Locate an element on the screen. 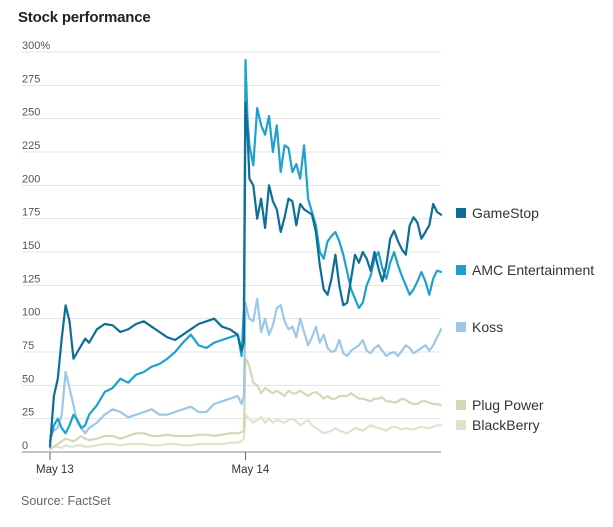 This screenshot has height=527, width=613. y-tick-label: 275 is located at coordinates (31, 79).